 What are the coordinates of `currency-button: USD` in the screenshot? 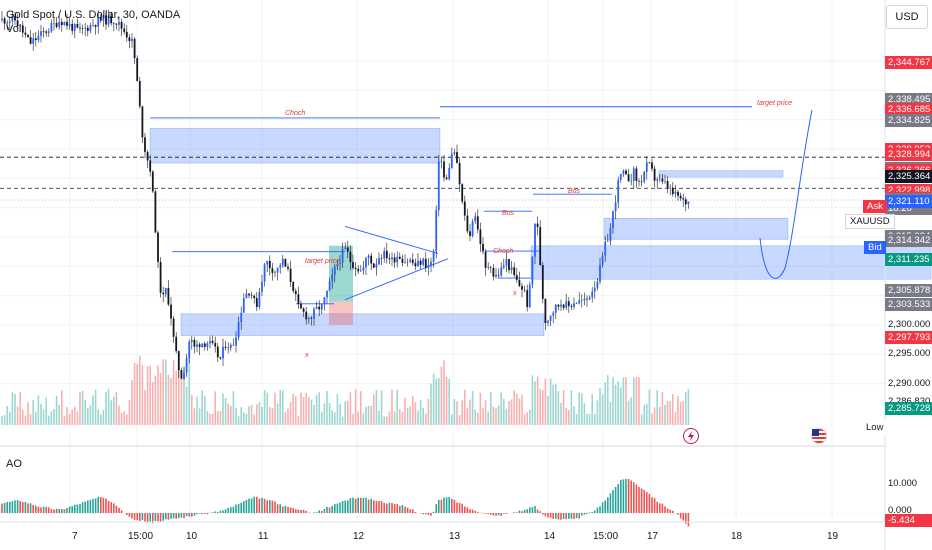 It's located at (907, 17).